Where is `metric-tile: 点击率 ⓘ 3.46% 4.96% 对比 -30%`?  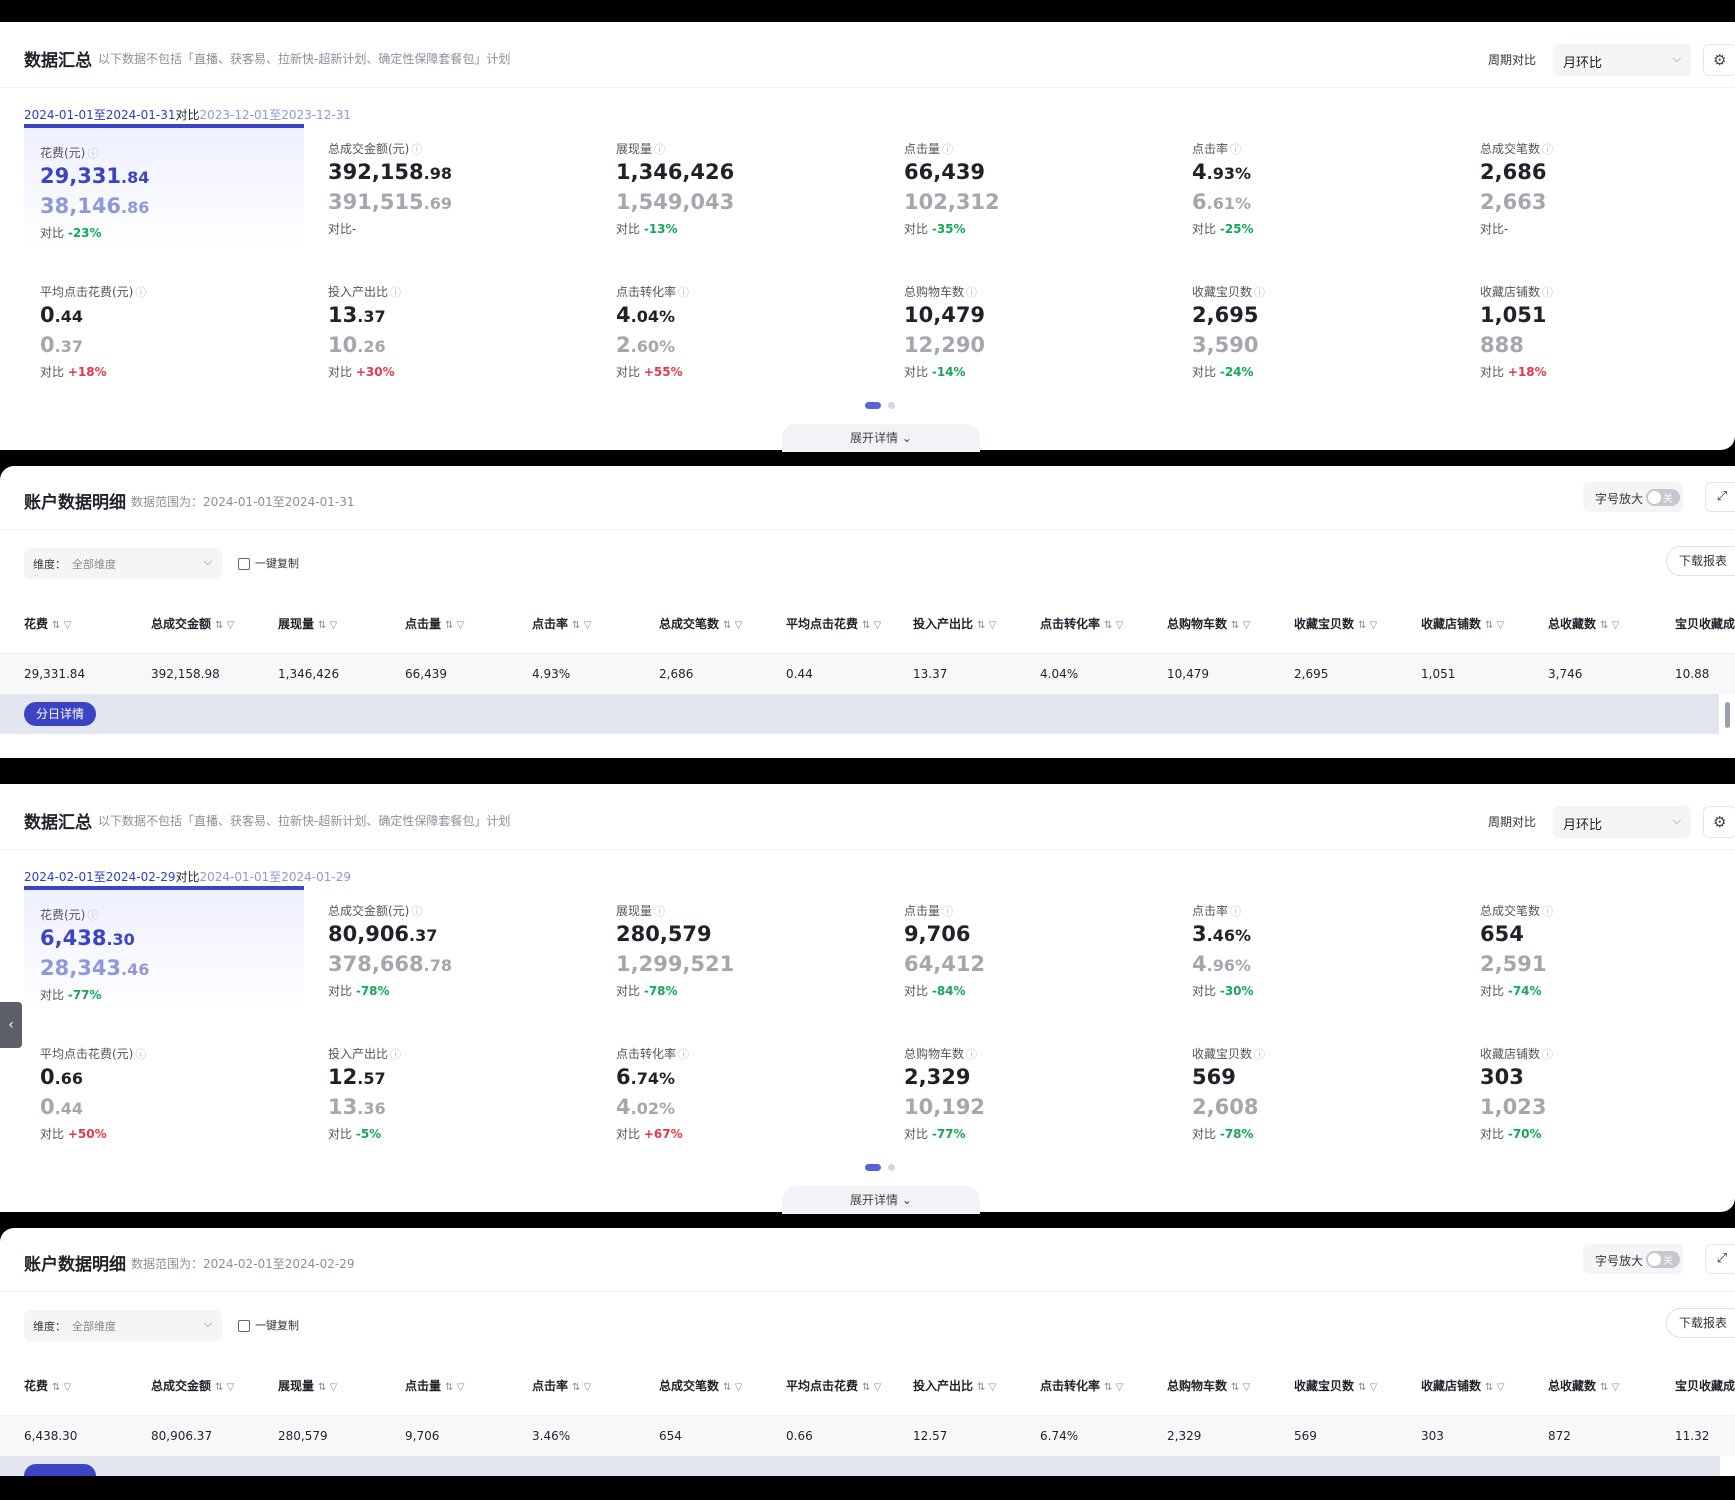 metric-tile: 点击率 ⓘ 3.46% 4.96% 对比 -30% is located at coordinates (1316, 948).